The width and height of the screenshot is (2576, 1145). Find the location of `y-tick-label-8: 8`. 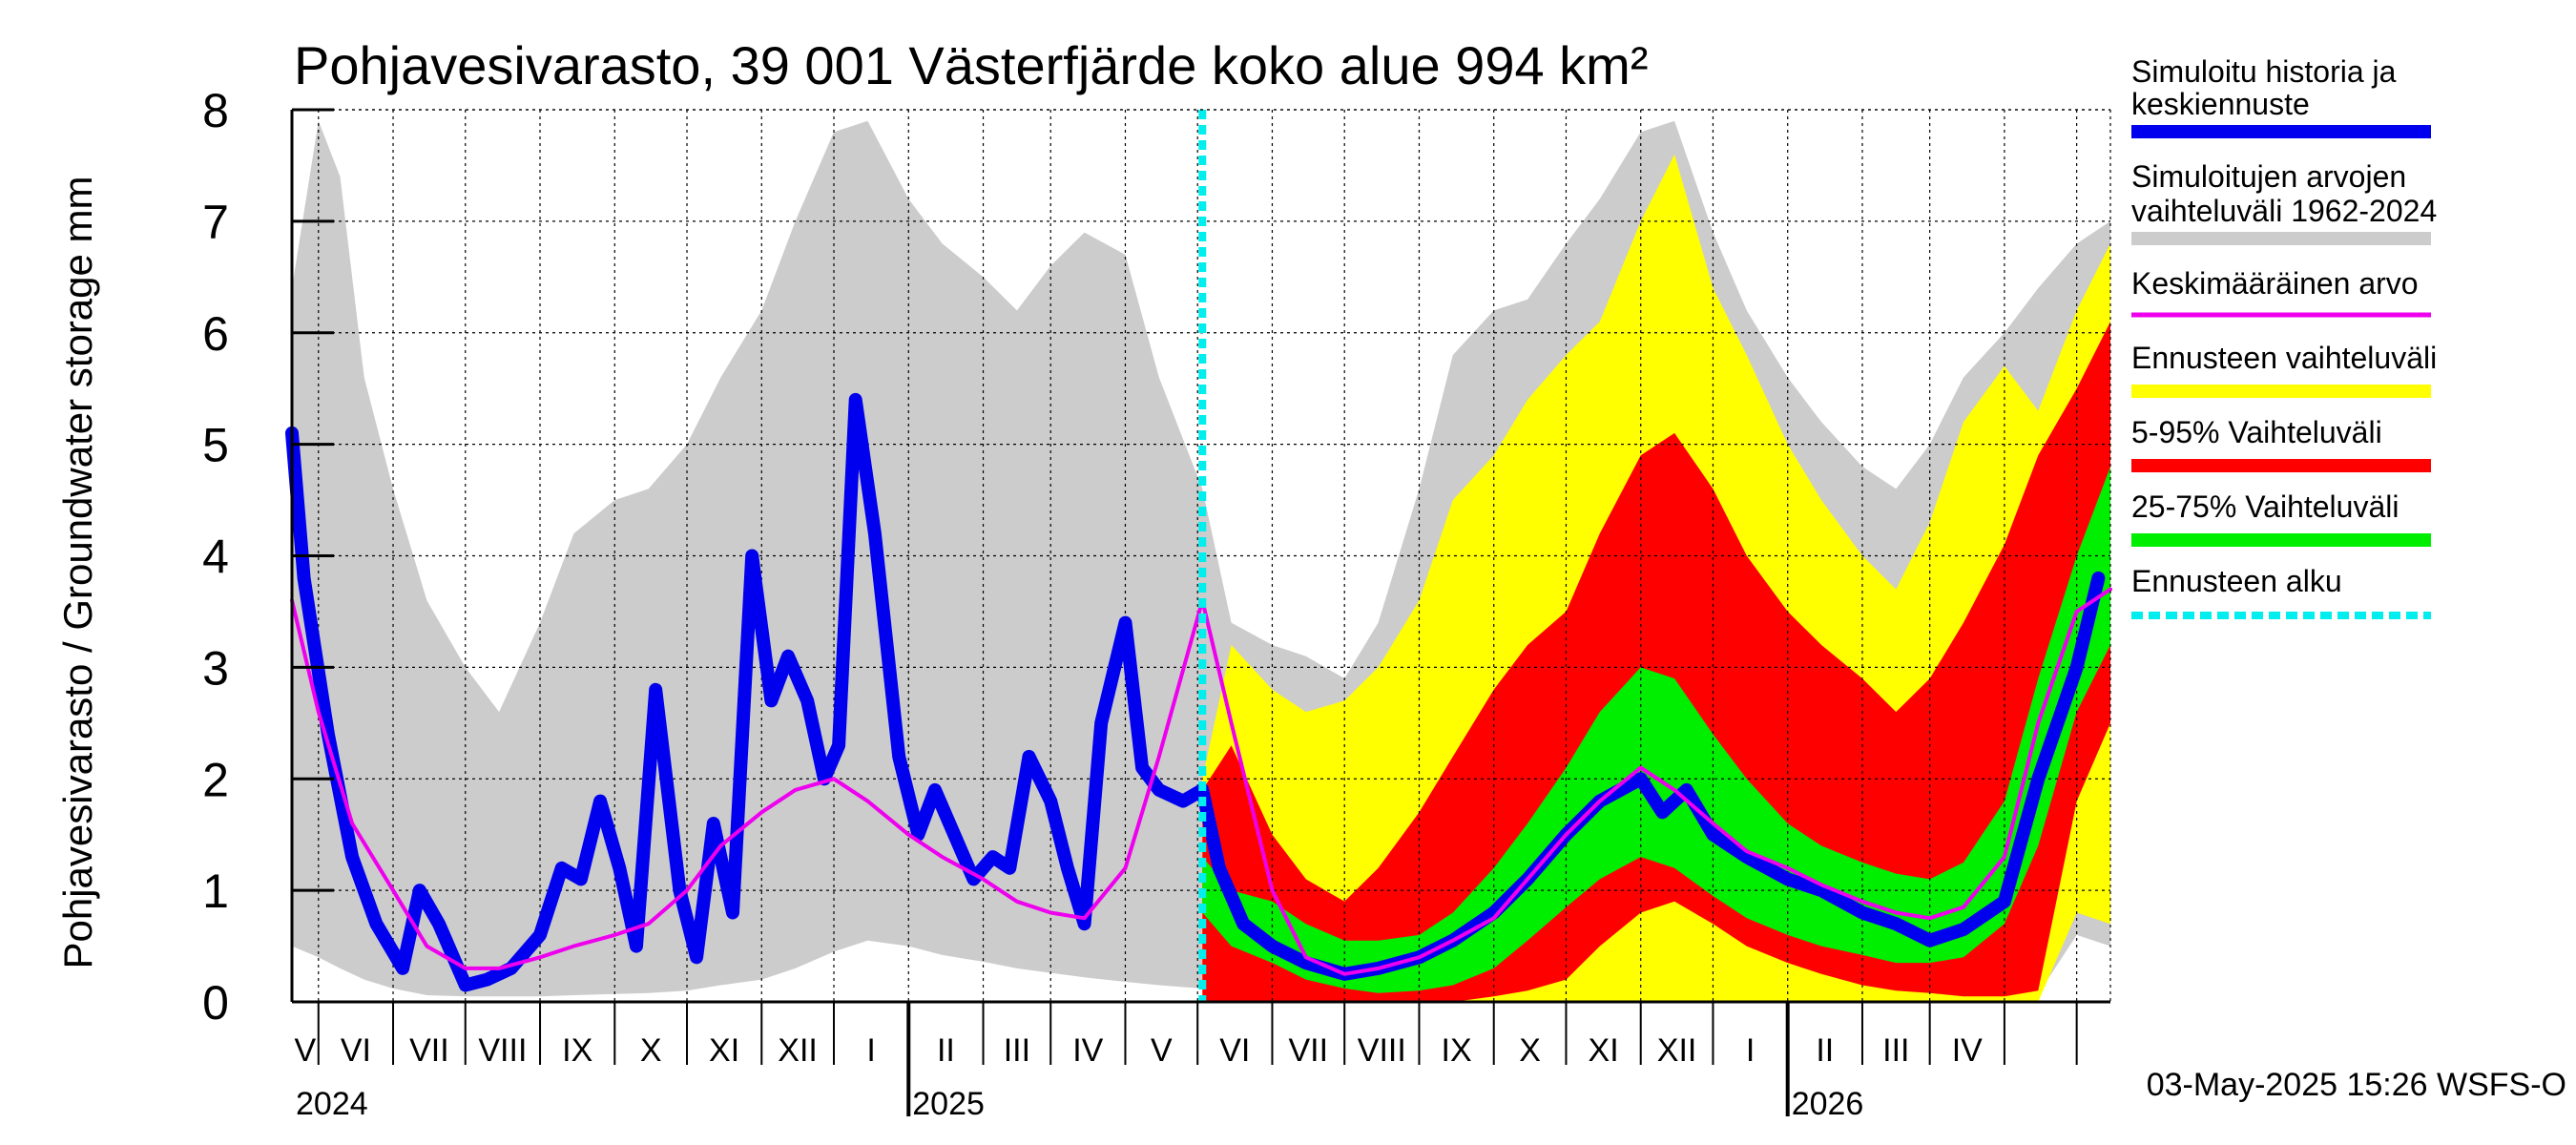

y-tick-label-8: 8 is located at coordinates (215, 110).